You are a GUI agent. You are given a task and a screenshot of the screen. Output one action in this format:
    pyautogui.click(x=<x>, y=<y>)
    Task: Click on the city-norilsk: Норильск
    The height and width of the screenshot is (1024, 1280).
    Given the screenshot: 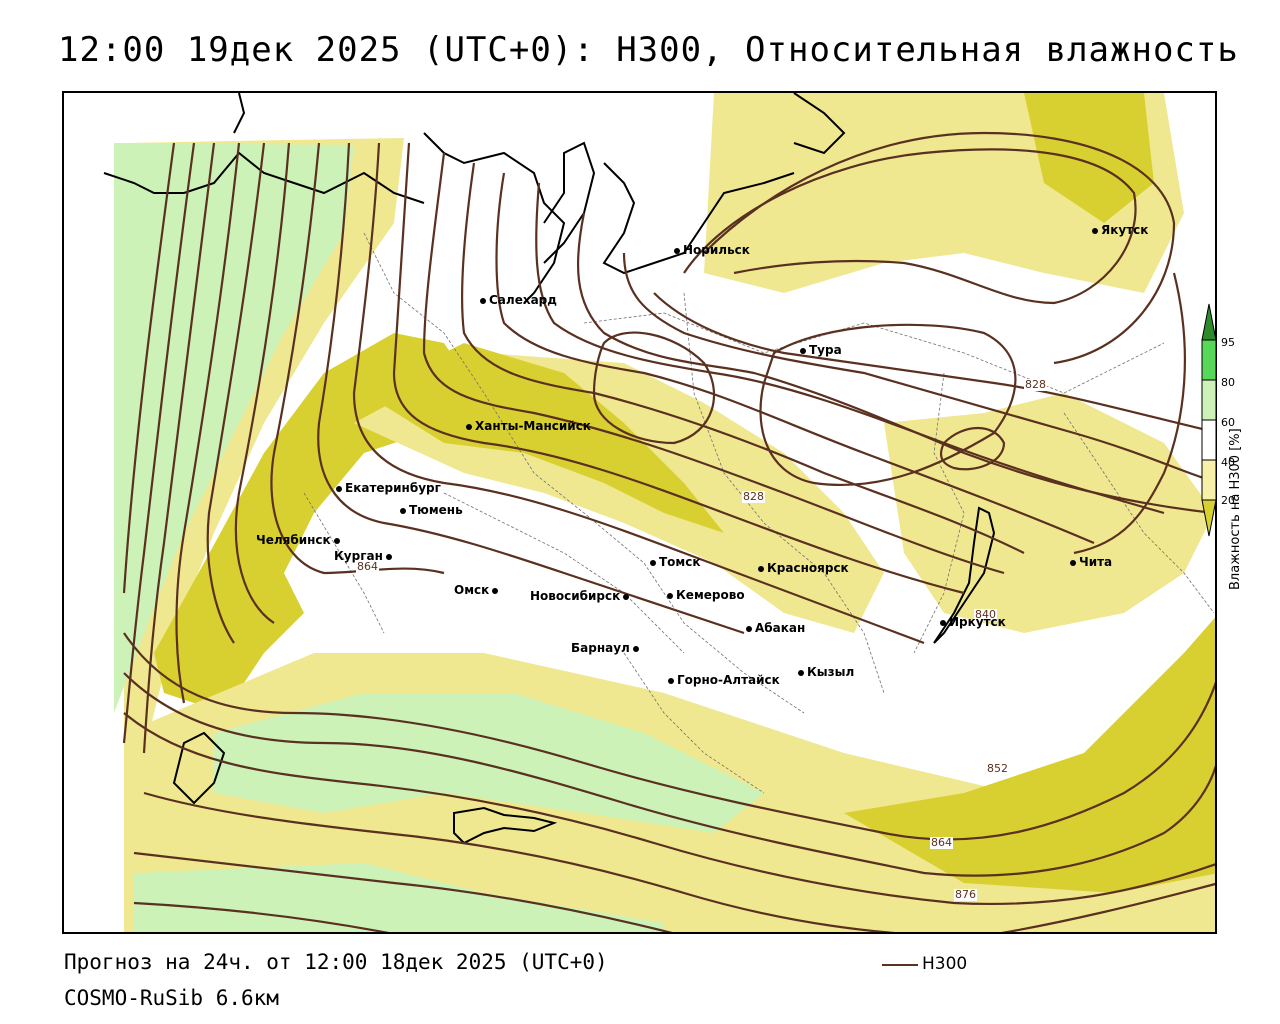 What is the action you would take?
    pyautogui.click(x=712, y=250)
    